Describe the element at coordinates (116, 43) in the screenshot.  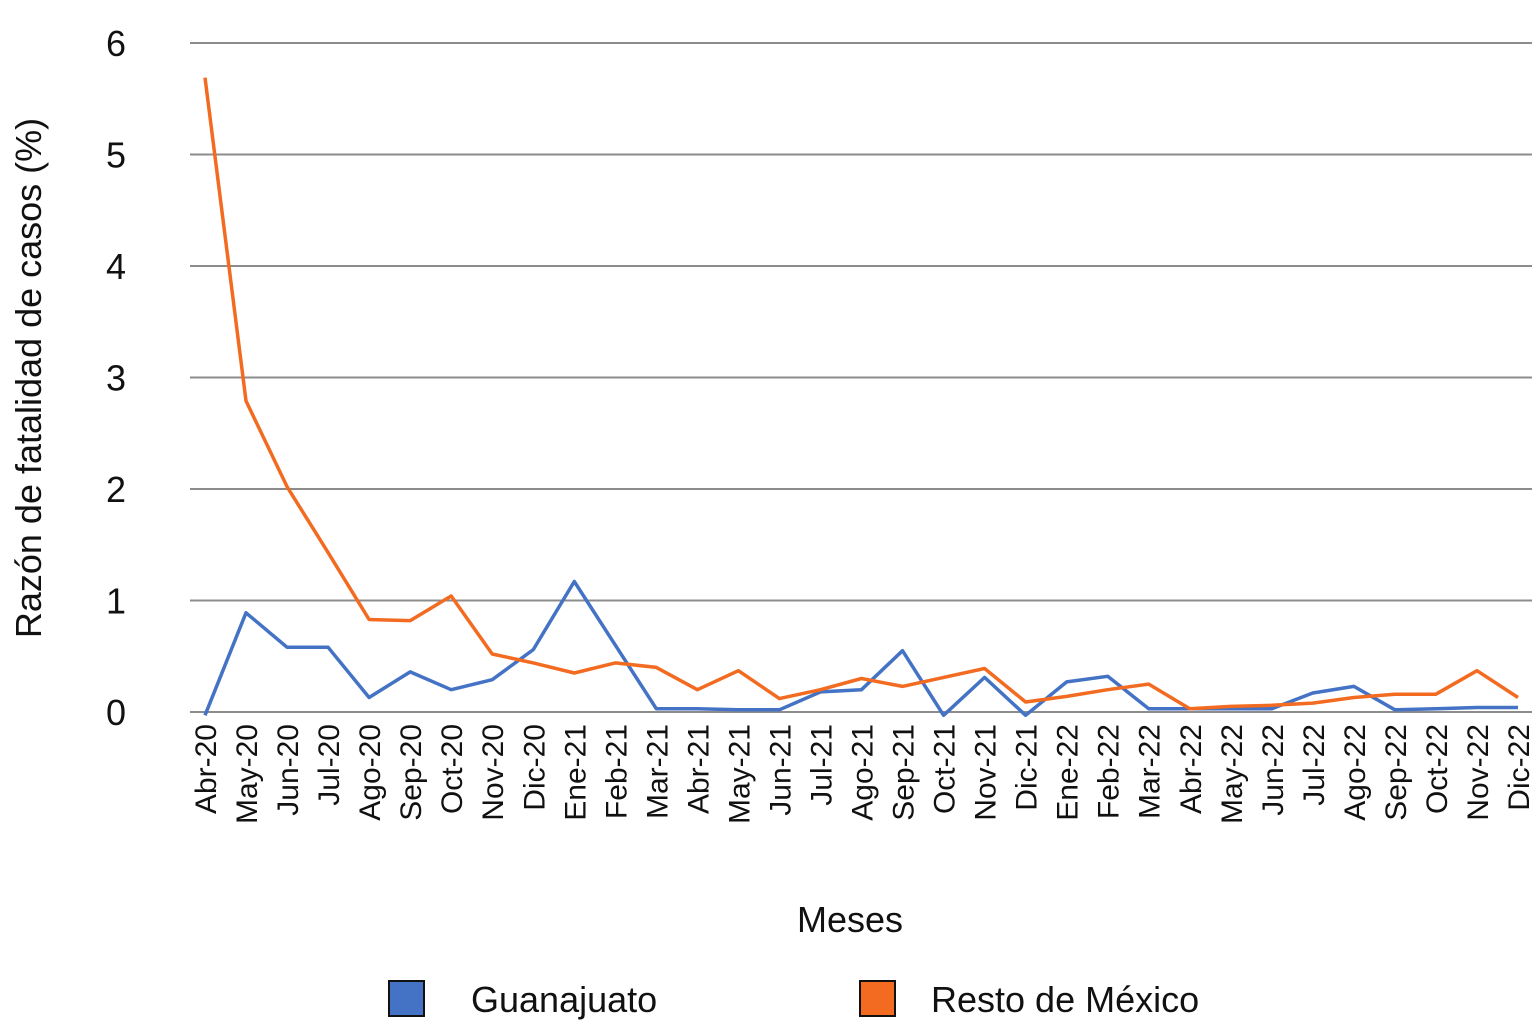
I see `y-tick-label: 6` at that location.